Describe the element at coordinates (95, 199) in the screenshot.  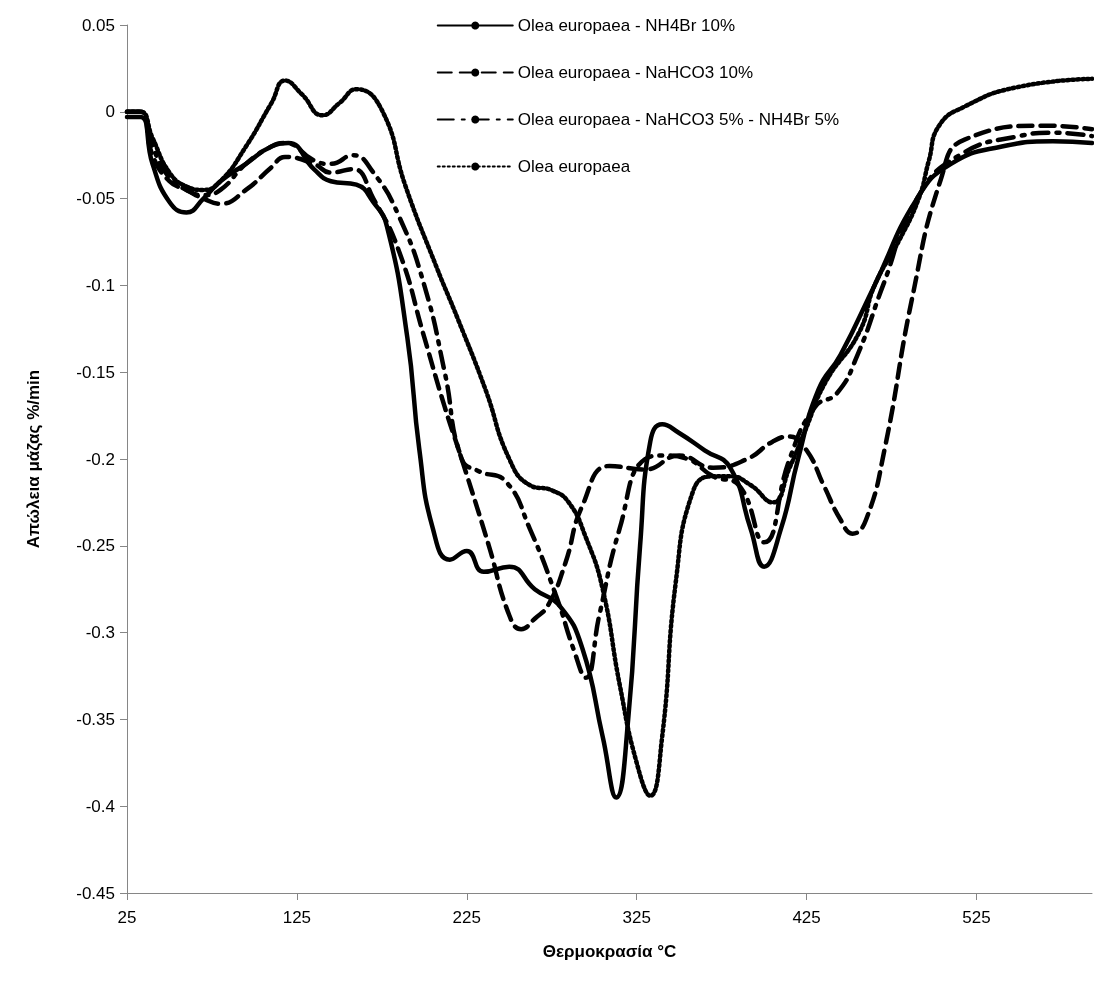
I see `y-tick-label: -0.05` at that location.